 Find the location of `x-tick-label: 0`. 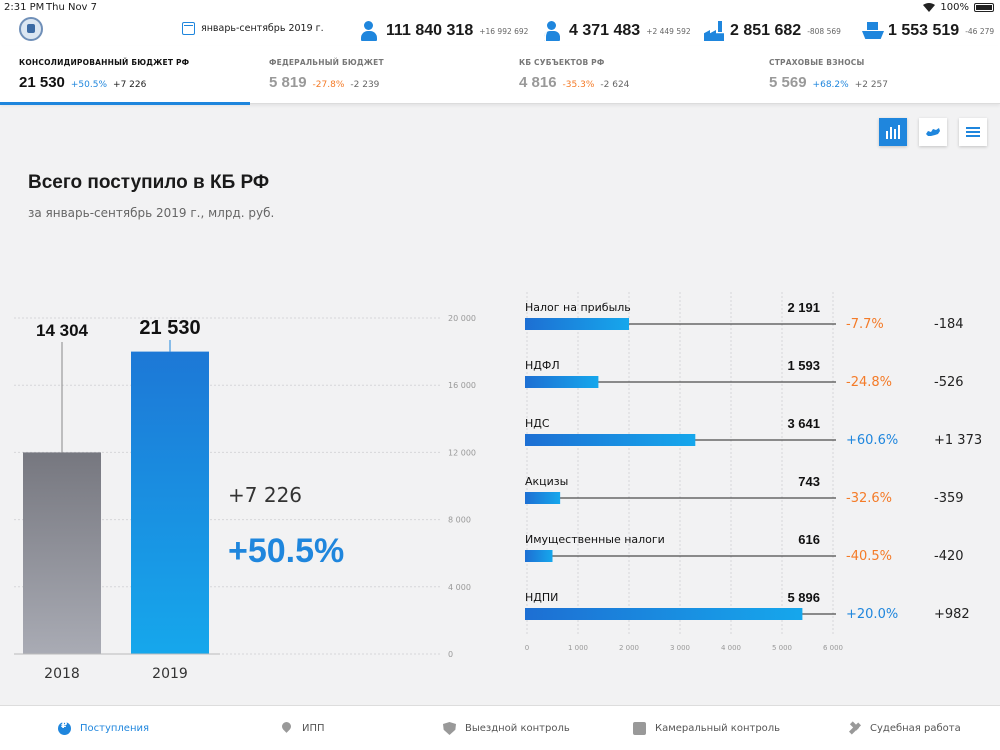

x-tick-label: 0 is located at coordinates (527, 648).